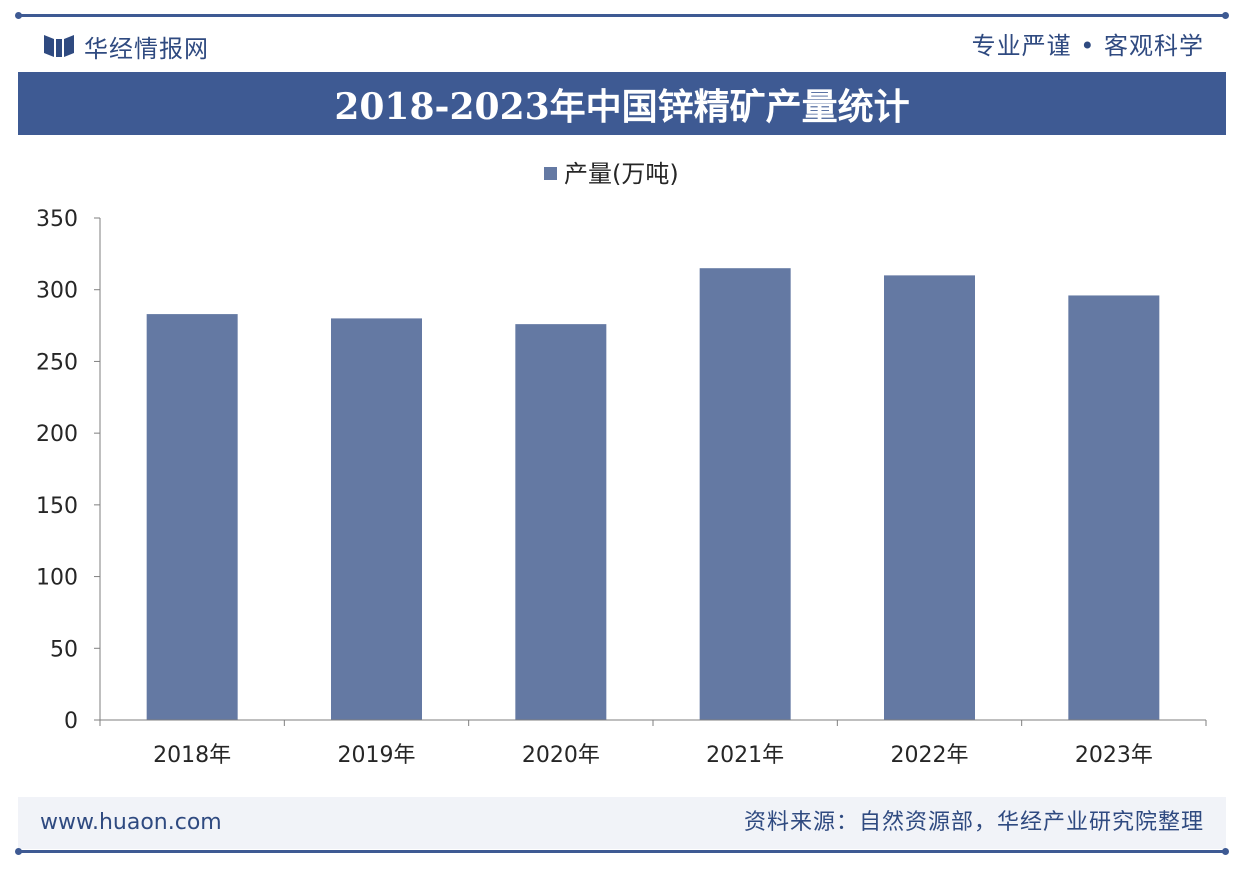 The image size is (1252, 870). Describe the element at coordinates (930, 755) in the screenshot. I see `x-tick-label: 2022年` at that location.